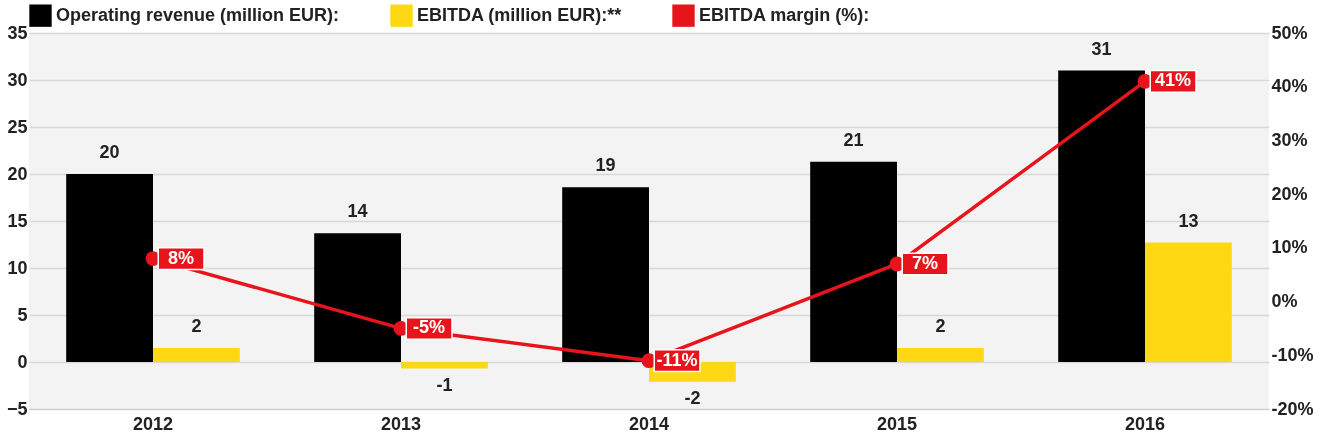 The height and width of the screenshot is (437, 1320). Describe the element at coordinates (444, 384) in the screenshot. I see `data-label: -1` at that location.